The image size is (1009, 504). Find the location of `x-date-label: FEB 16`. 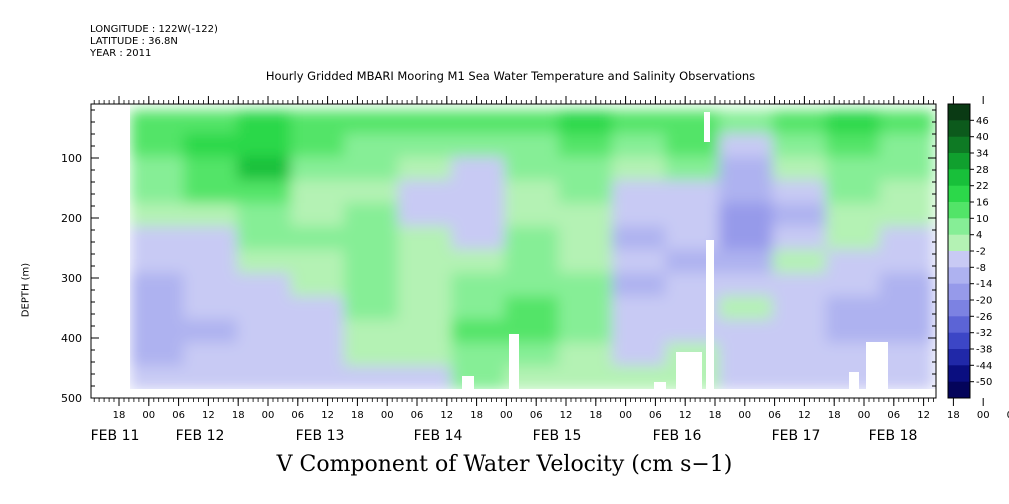

x-date-label: FEB 16 is located at coordinates (677, 436).